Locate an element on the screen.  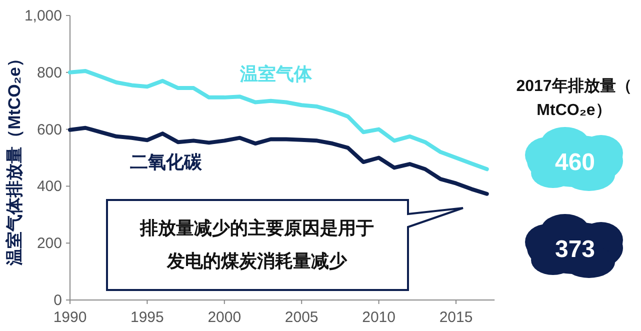
x-tick-label: 2010 is located at coordinates (379, 317).